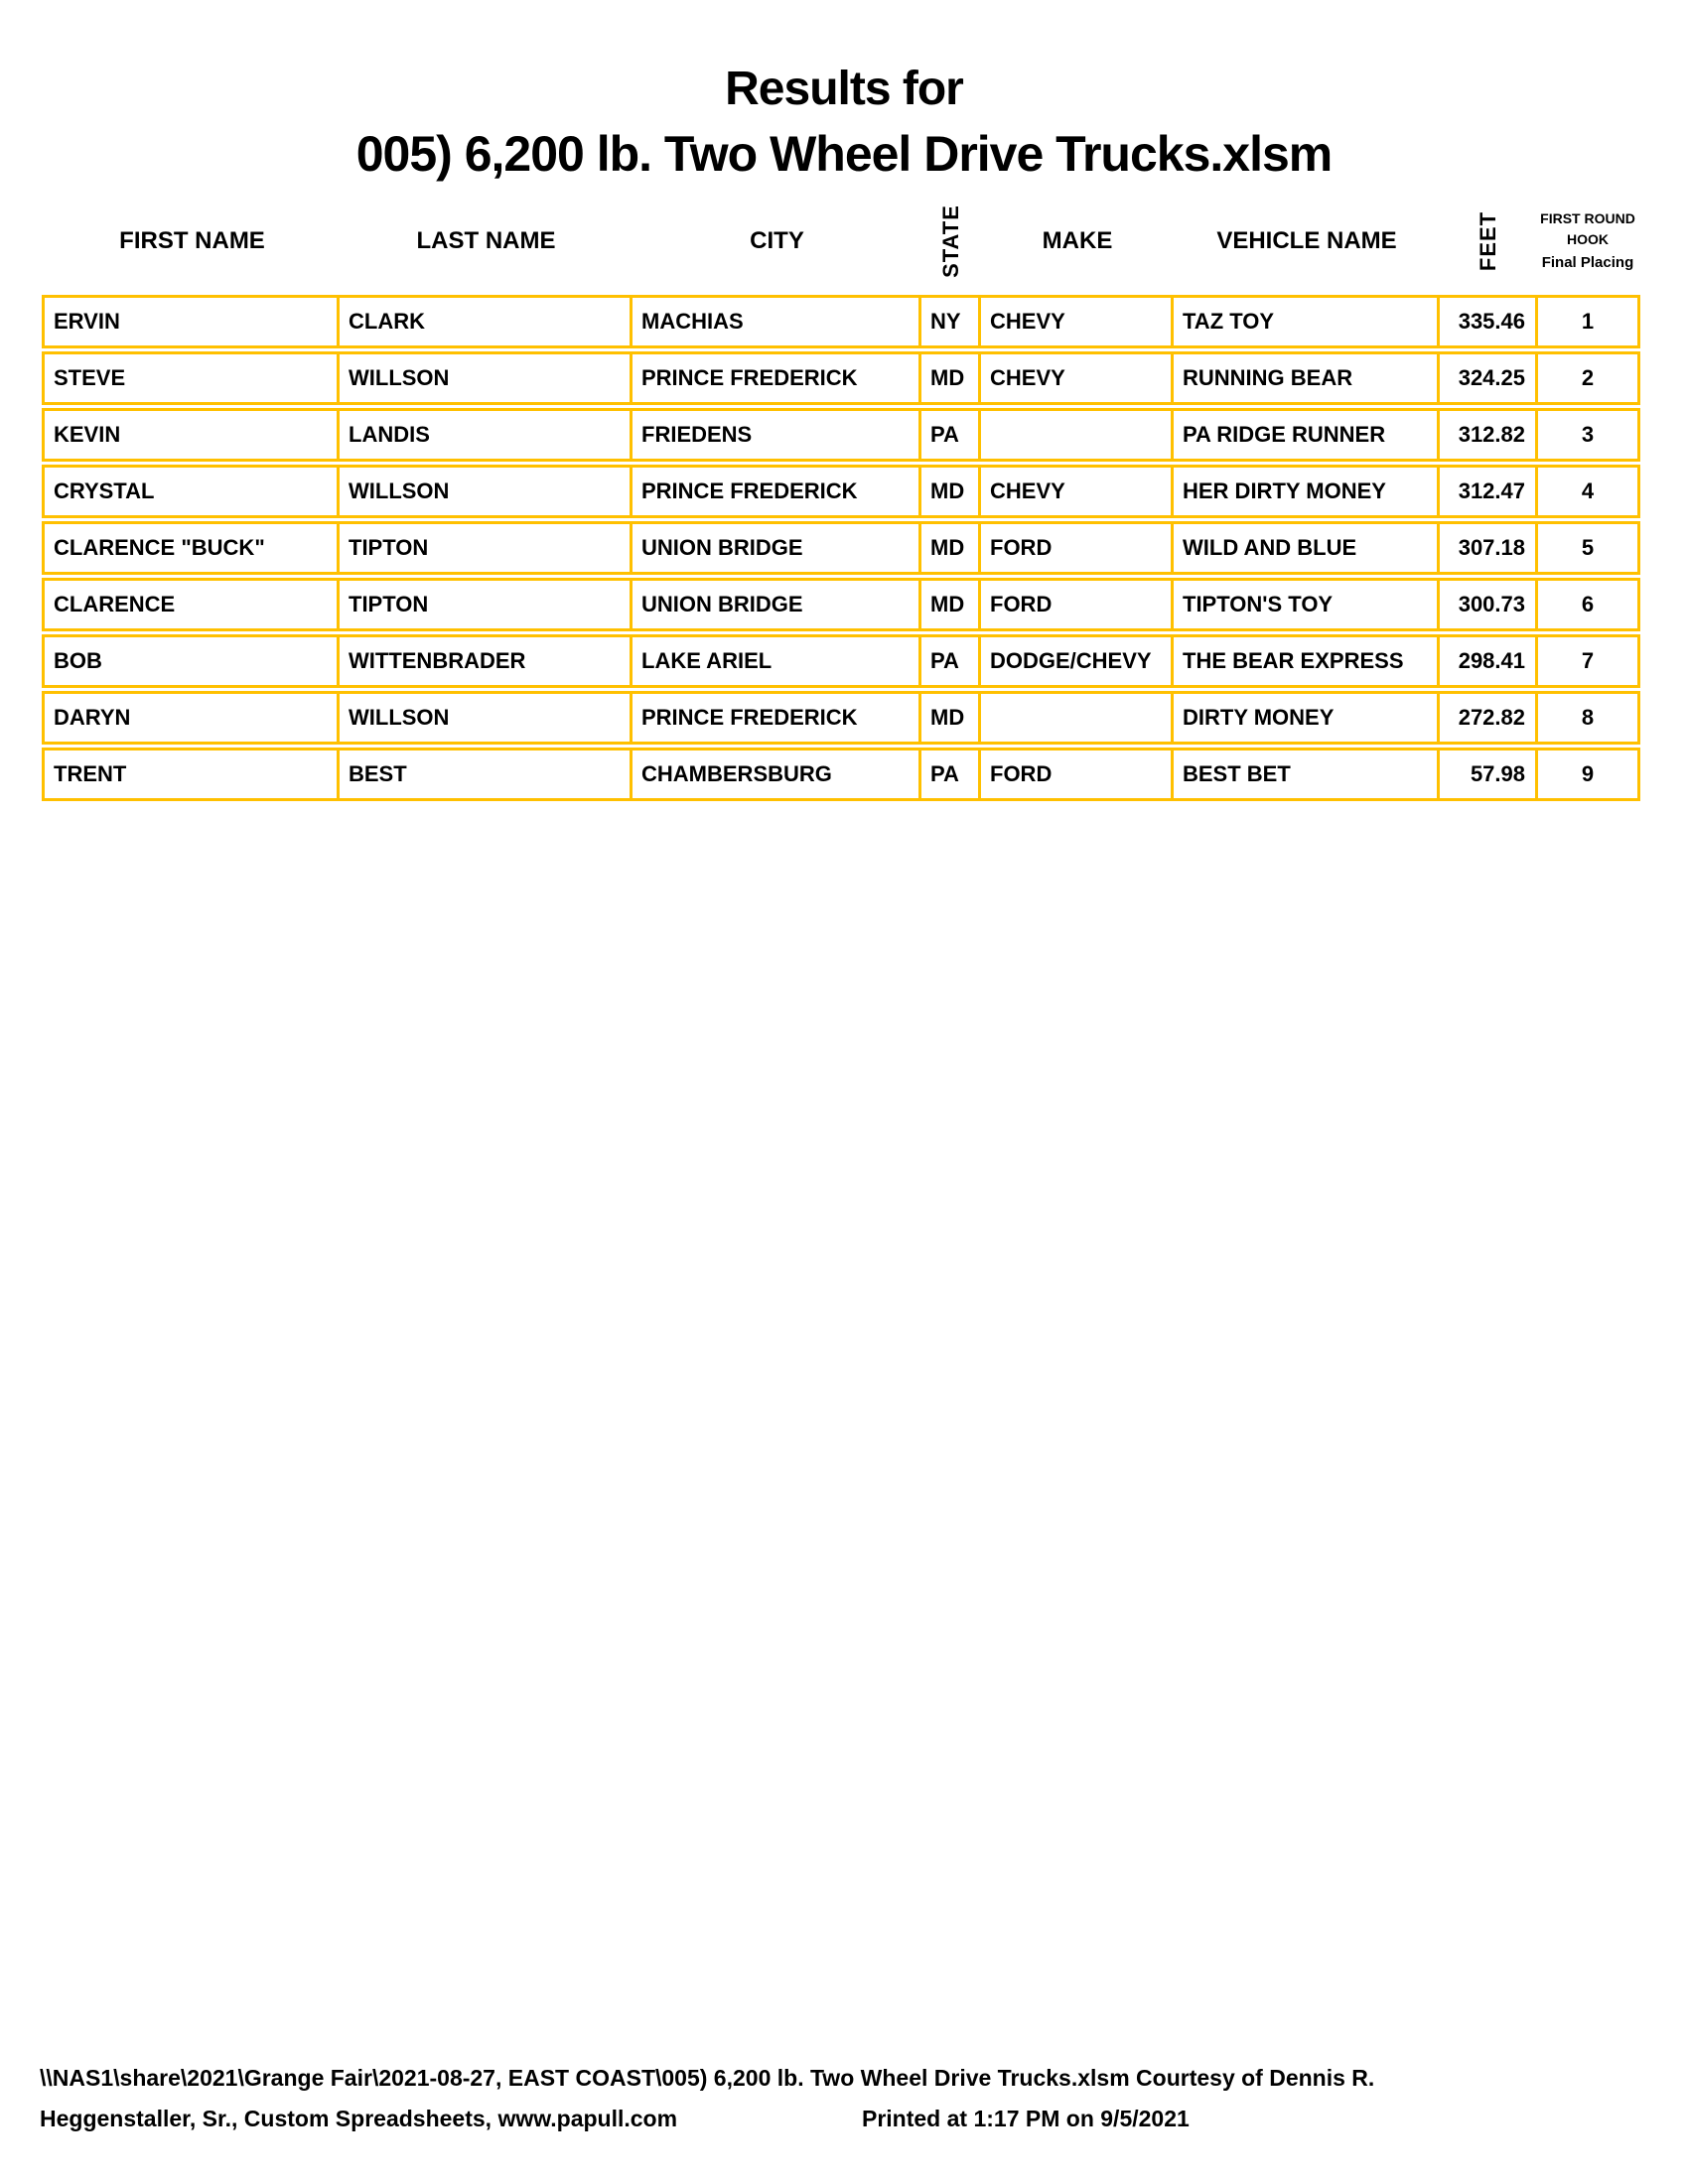 Image resolution: width=1688 pixels, height=2184 pixels. I want to click on header-vehicle-name: VEHICLE NAME, so click(1307, 241).